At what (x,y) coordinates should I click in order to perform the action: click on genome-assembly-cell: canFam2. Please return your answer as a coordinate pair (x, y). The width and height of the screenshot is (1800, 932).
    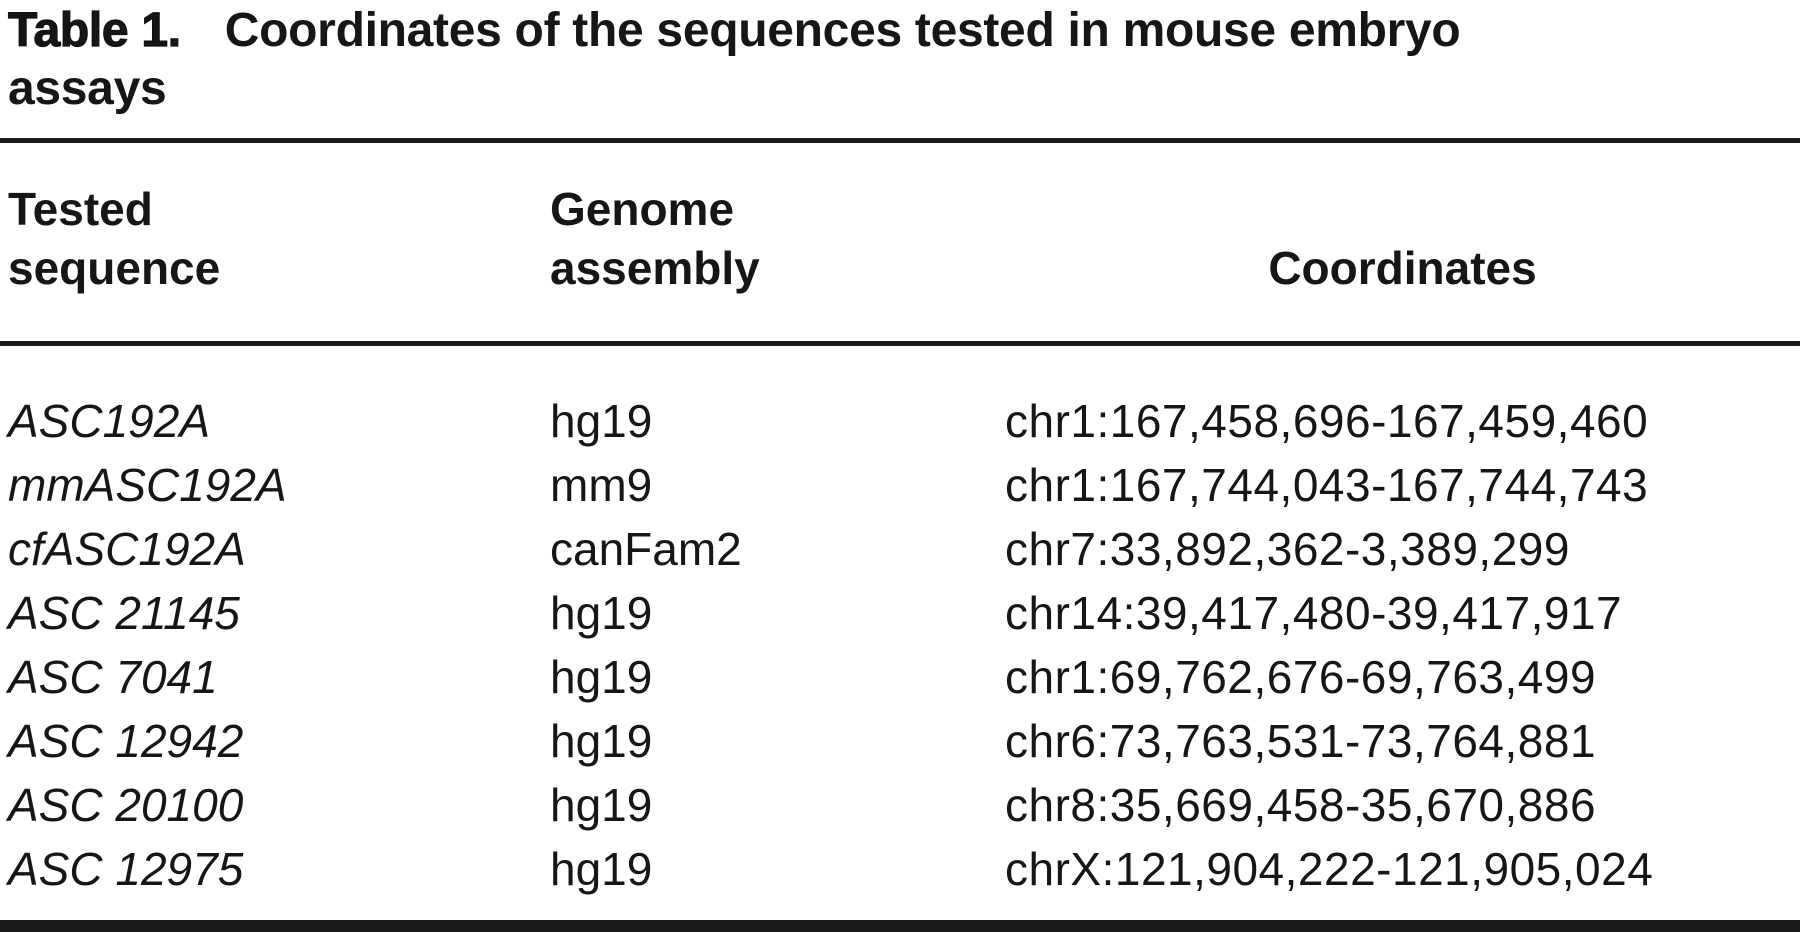
    Looking at the image, I should click on (646, 549).